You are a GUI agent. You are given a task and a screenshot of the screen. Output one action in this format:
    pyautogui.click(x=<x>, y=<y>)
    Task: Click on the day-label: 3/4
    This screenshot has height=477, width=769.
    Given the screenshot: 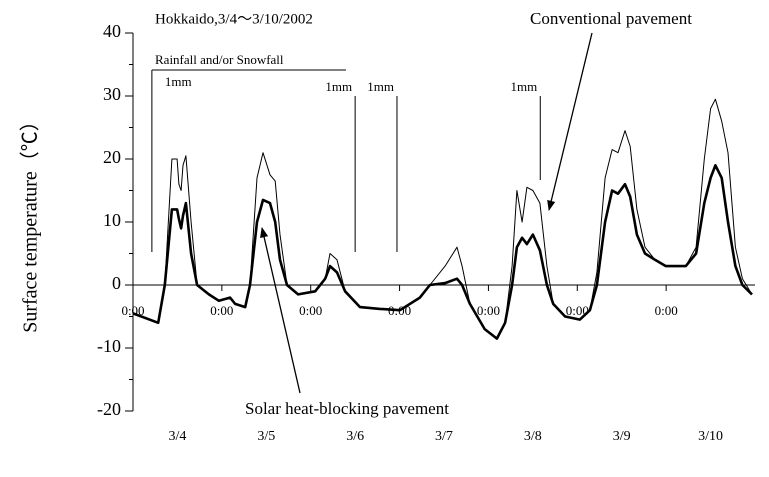 What is the action you would take?
    pyautogui.click(x=177, y=436)
    